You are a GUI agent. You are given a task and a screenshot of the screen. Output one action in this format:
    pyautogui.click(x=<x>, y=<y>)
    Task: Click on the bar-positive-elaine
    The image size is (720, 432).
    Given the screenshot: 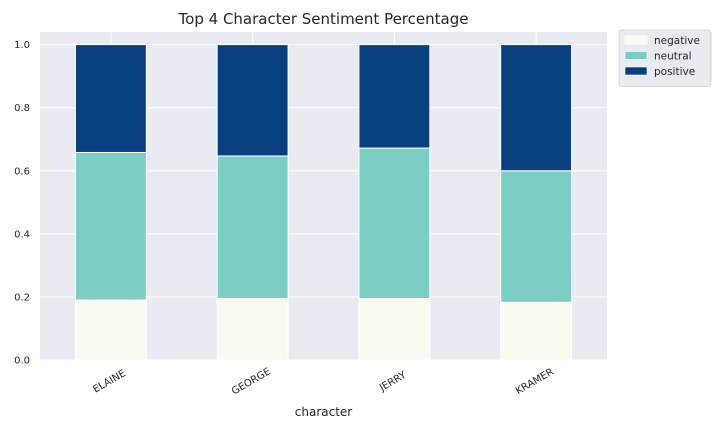 What is the action you would take?
    pyautogui.click(x=110, y=98)
    